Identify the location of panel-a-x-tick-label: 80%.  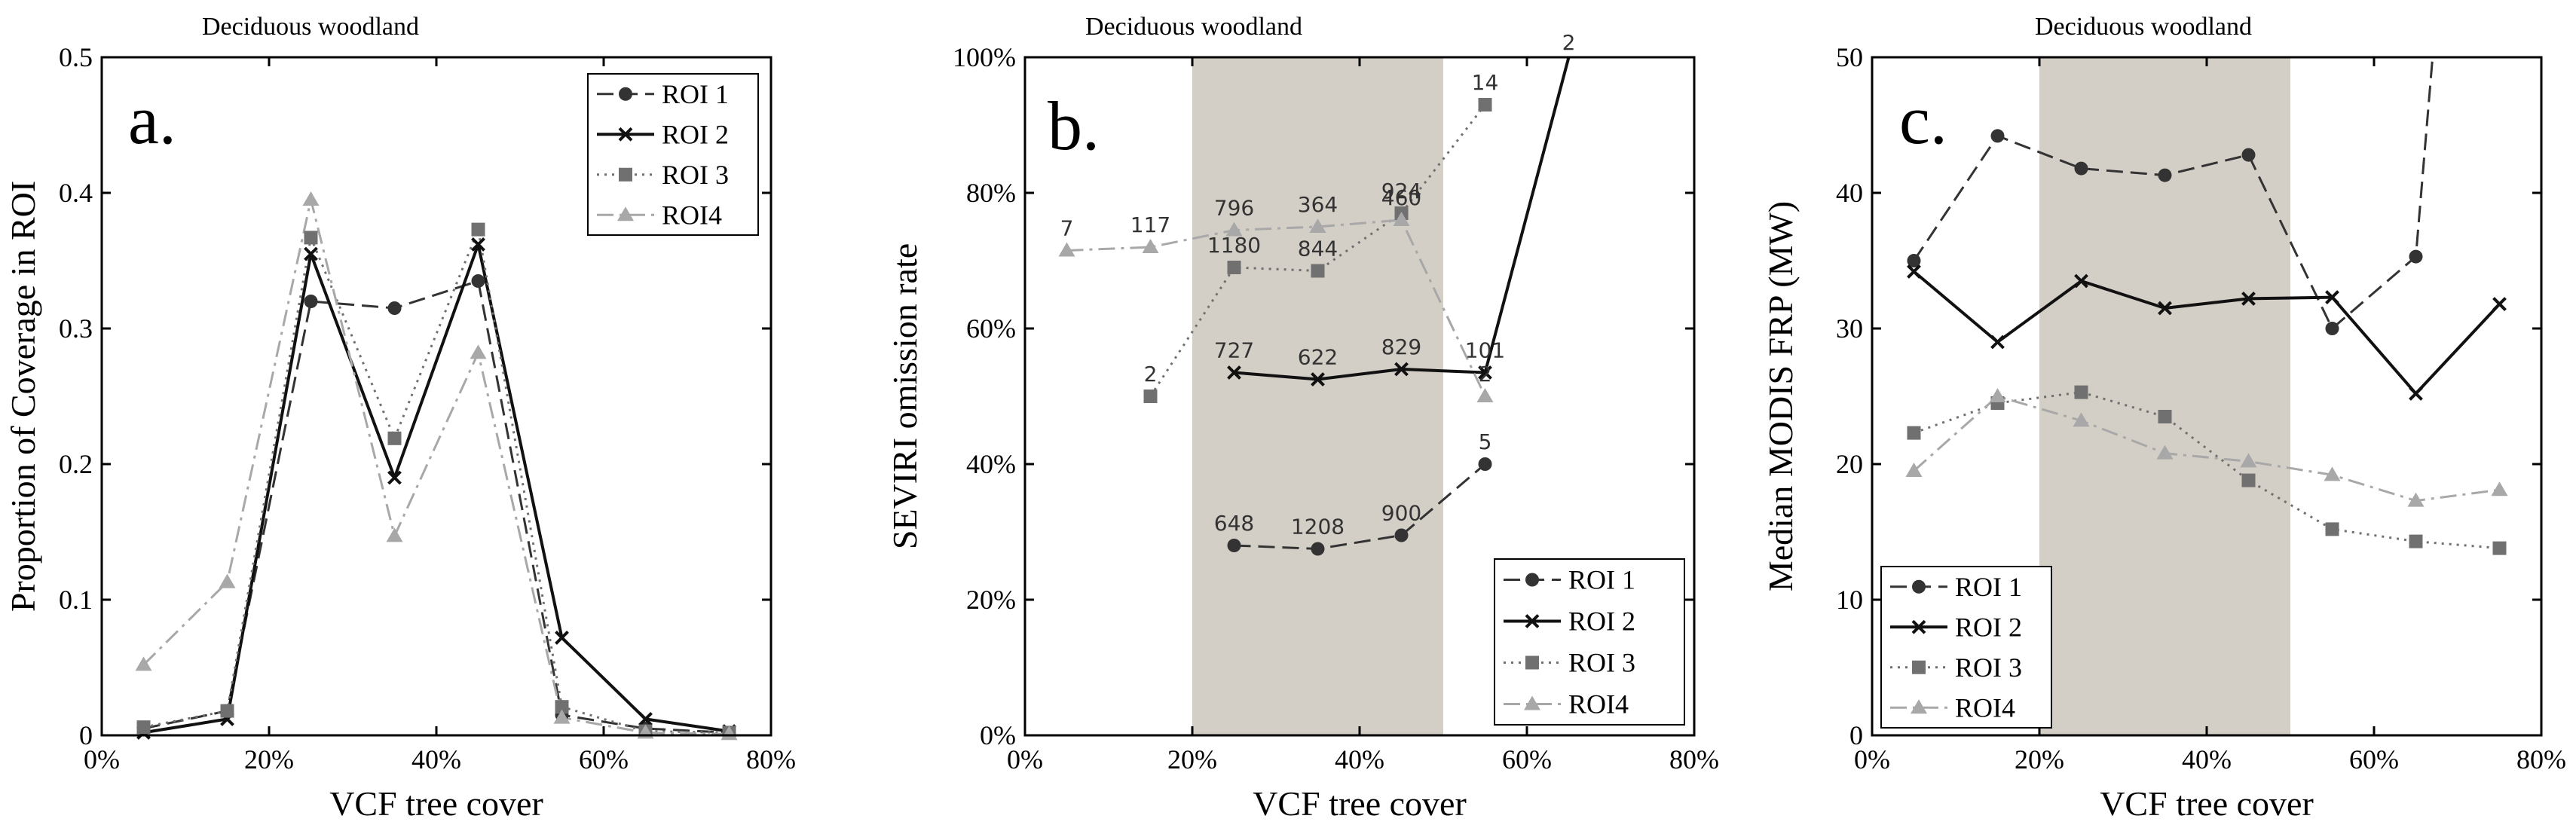
(771, 759).